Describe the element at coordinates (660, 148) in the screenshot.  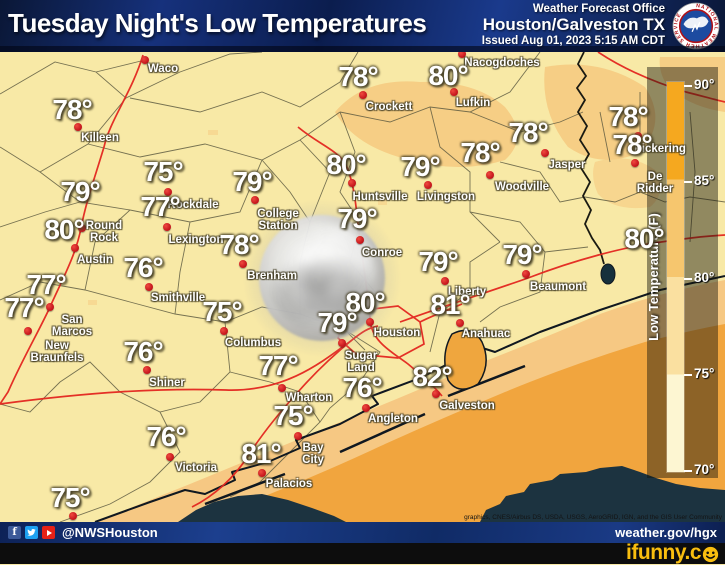
I see `city-label: Pickering` at that location.